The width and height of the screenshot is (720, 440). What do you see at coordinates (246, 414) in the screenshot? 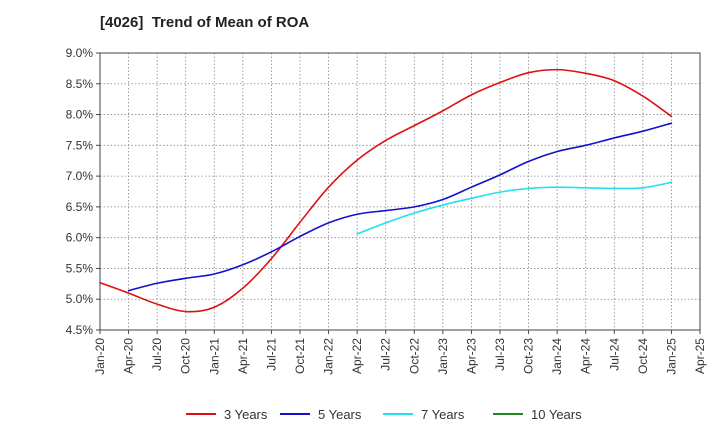
I see `legend-label-3-years: 3 Years` at bounding box center [246, 414].